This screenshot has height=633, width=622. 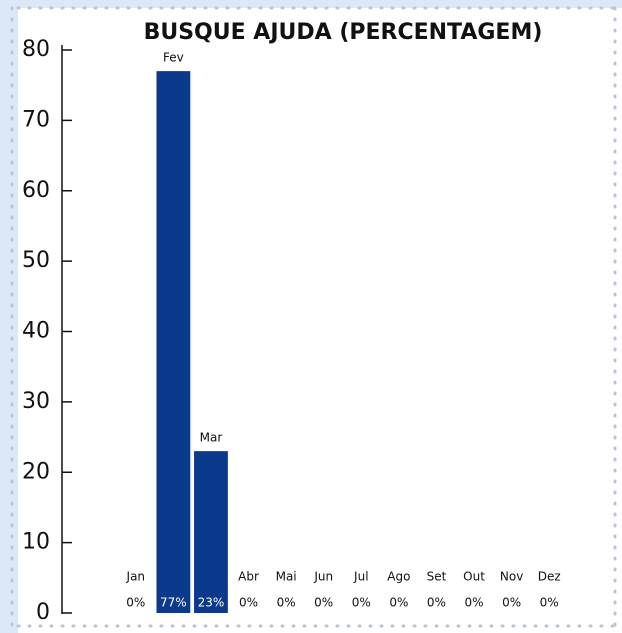 I want to click on y-tick-label: 10, so click(x=36, y=542).